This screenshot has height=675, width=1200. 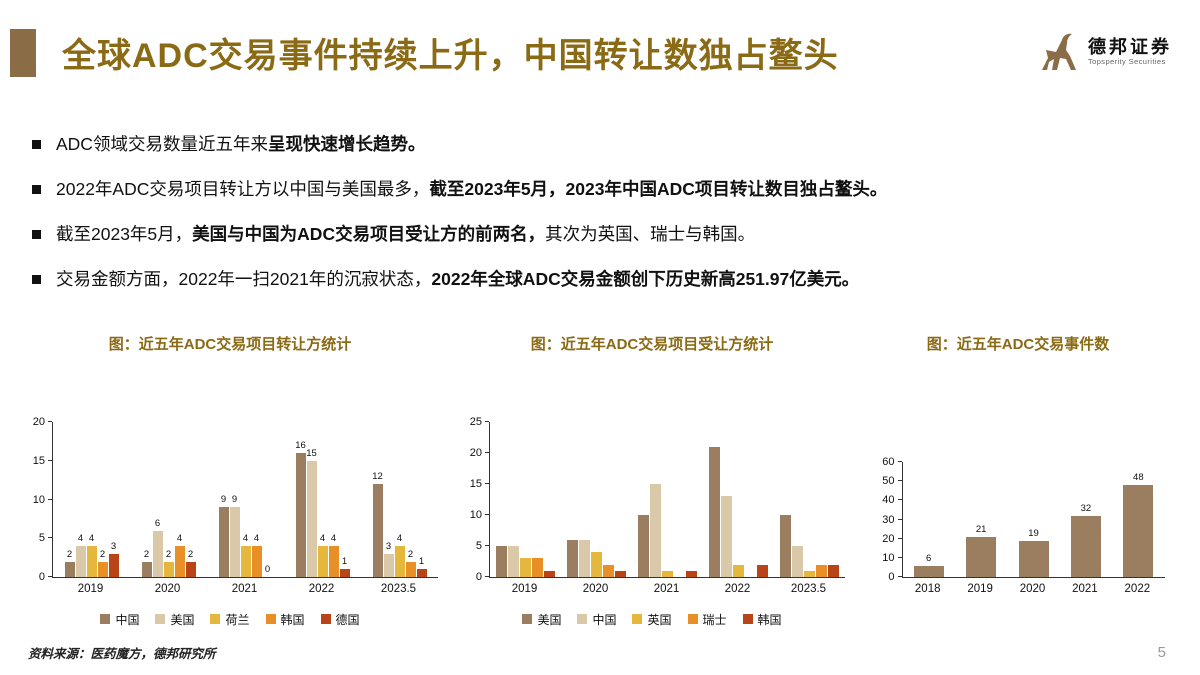 I want to click on legend-item: 美国, so click(x=174, y=619).